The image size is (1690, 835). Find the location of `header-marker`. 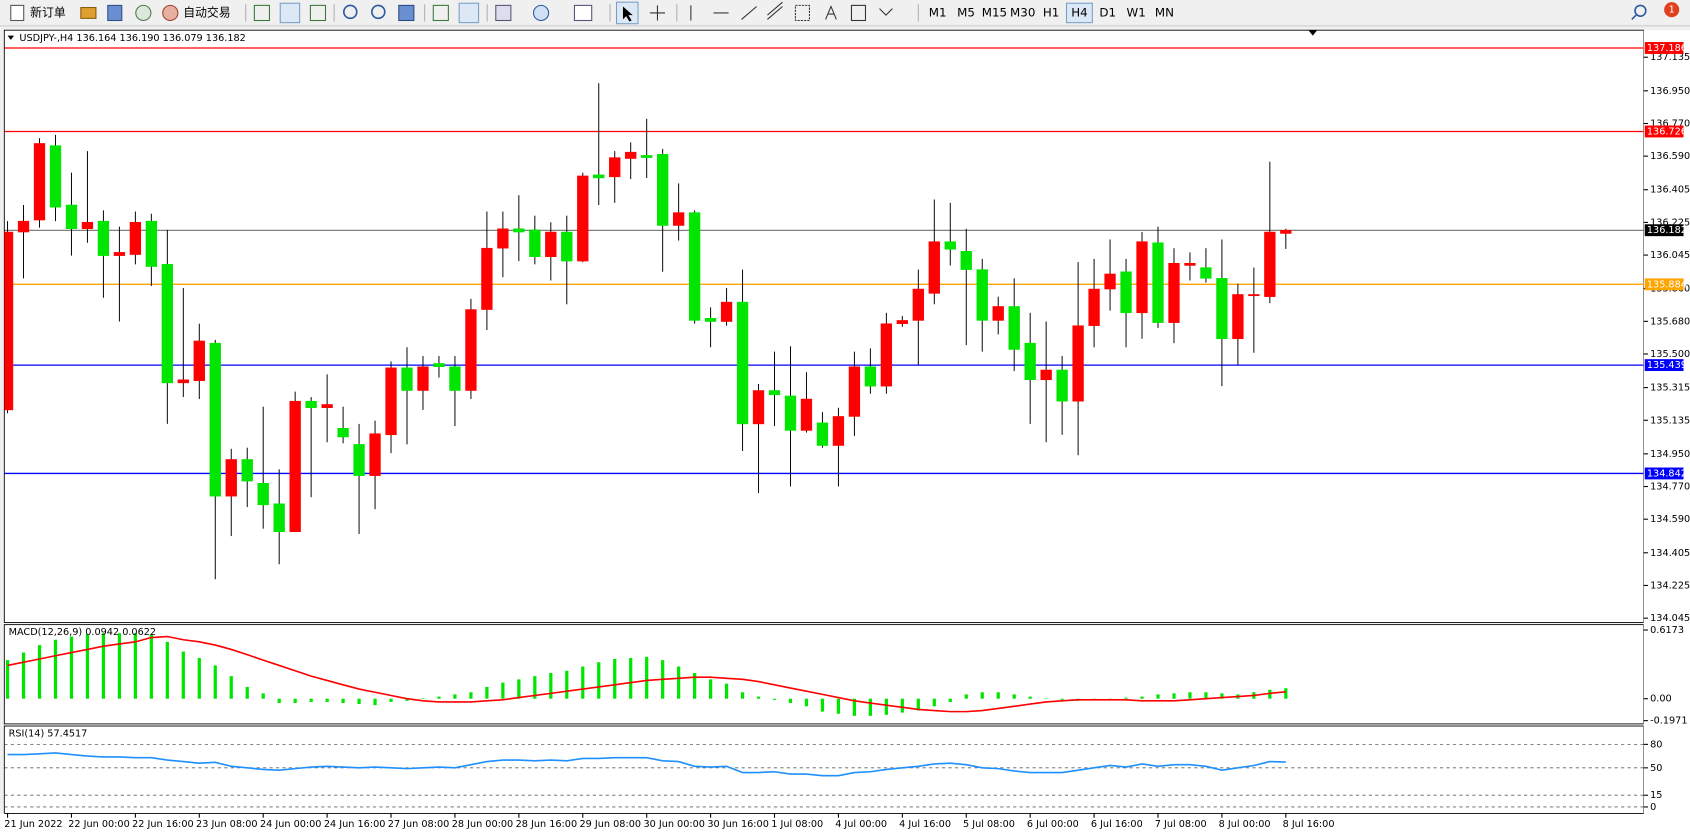

header-marker is located at coordinates (11, 37).